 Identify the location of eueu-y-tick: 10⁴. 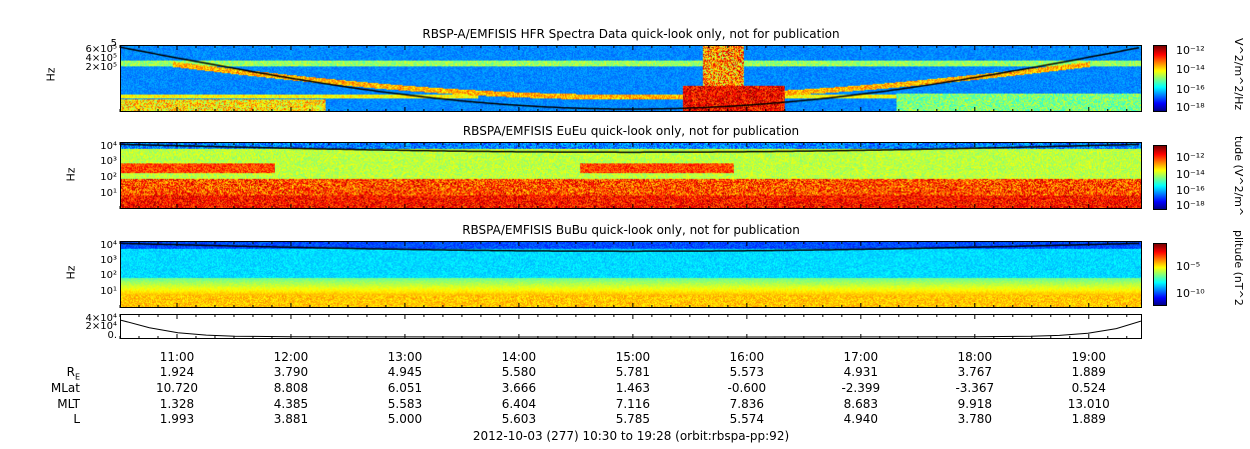
(108, 146).